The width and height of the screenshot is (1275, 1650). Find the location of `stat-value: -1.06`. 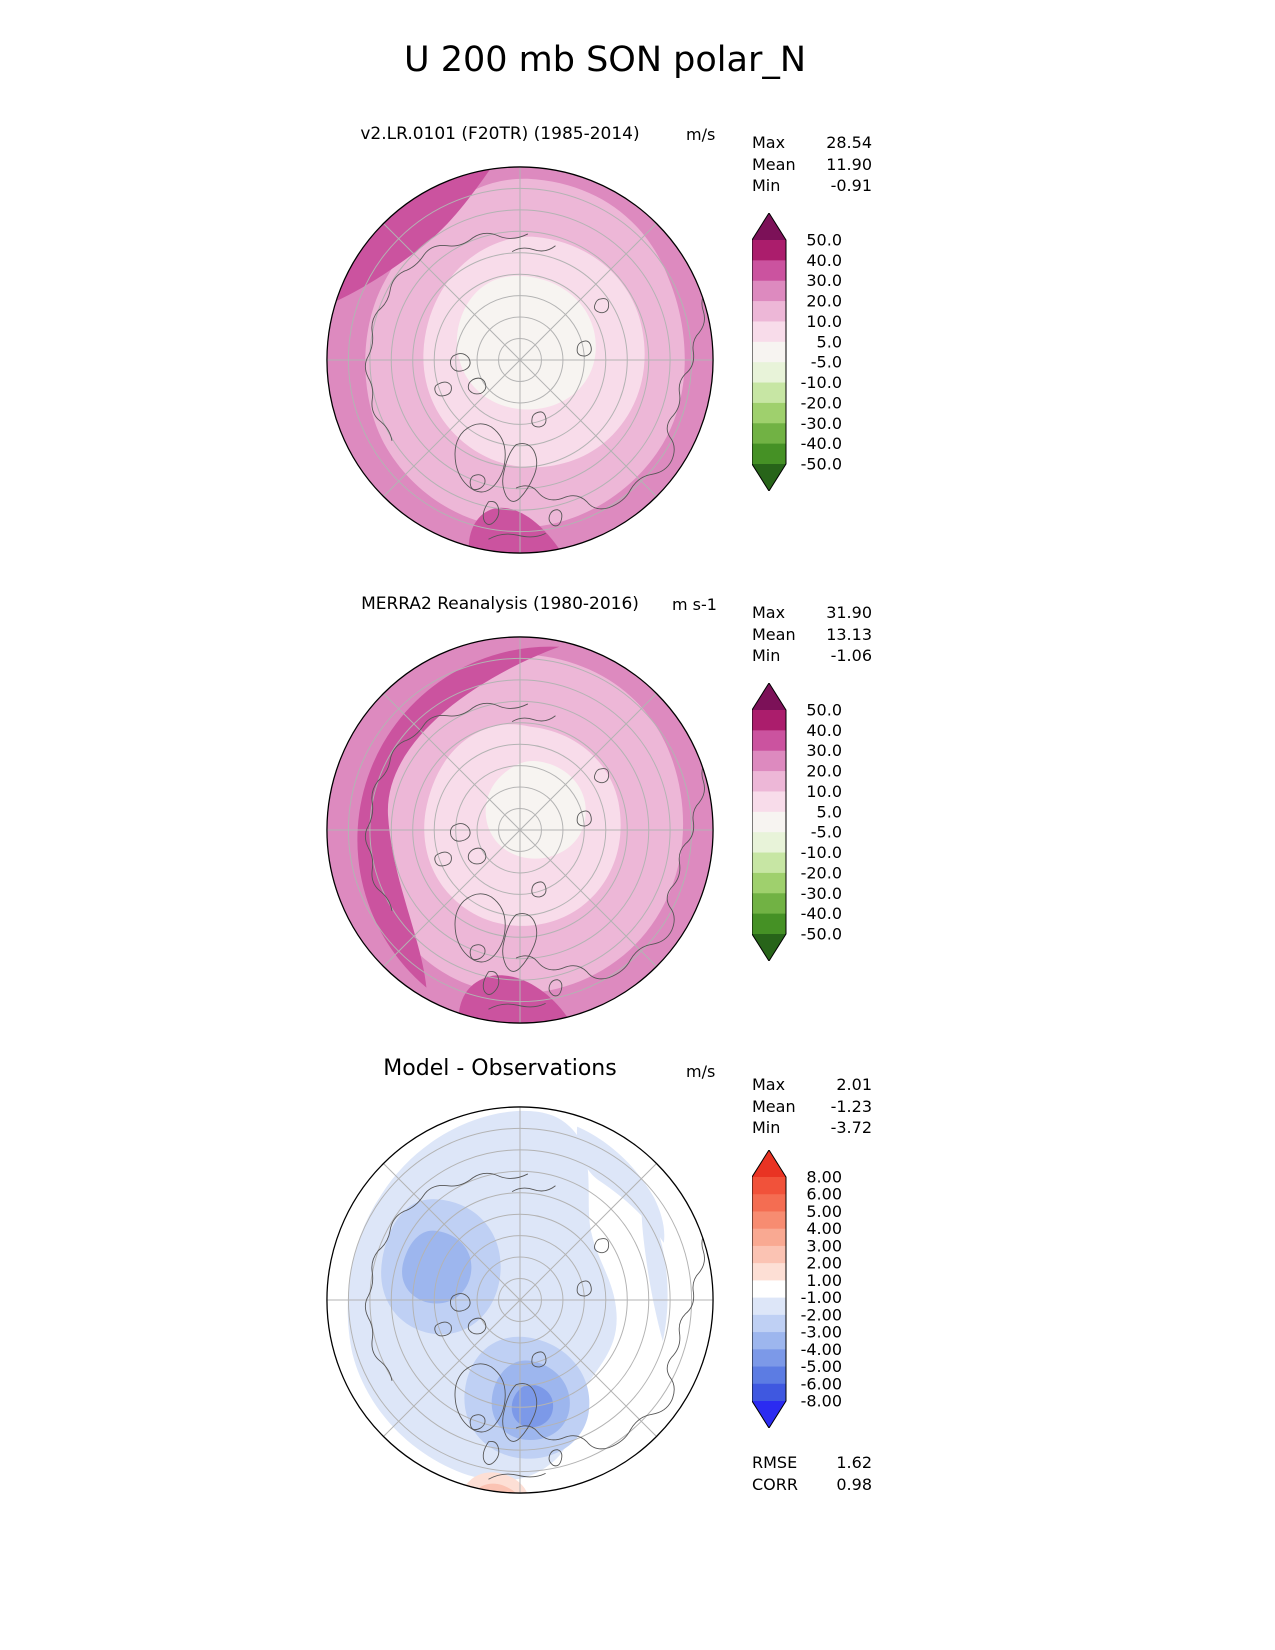

stat-value: -1.06 is located at coordinates (851, 655).